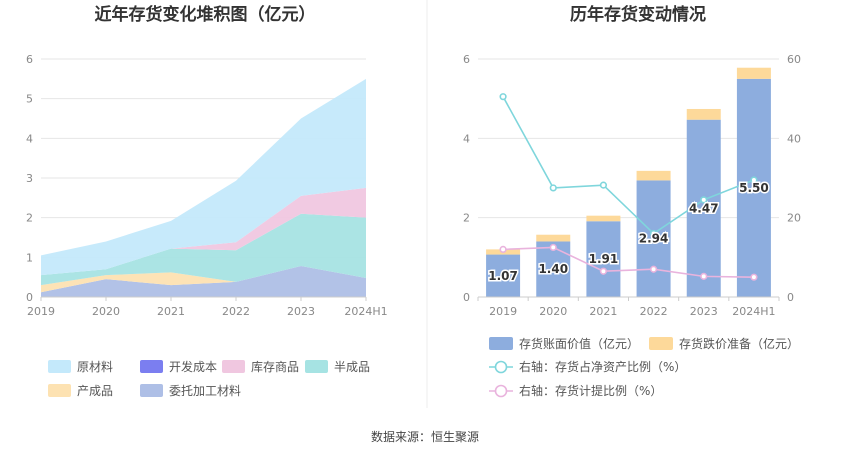 The width and height of the screenshot is (850, 459). What do you see at coordinates (203, 249) in the screenshot?
I see `area-series-半成品` at bounding box center [203, 249].